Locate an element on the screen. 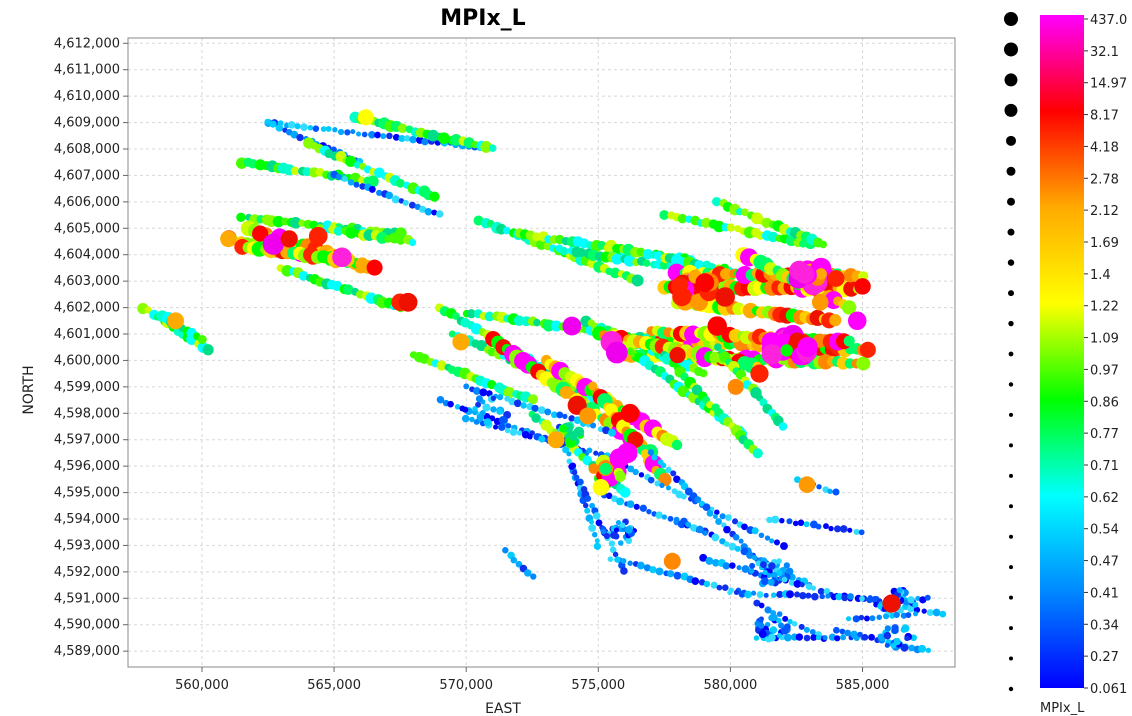 This screenshot has height=716, width=1132. y-tick-label: 4,592,000 is located at coordinates (87, 572).